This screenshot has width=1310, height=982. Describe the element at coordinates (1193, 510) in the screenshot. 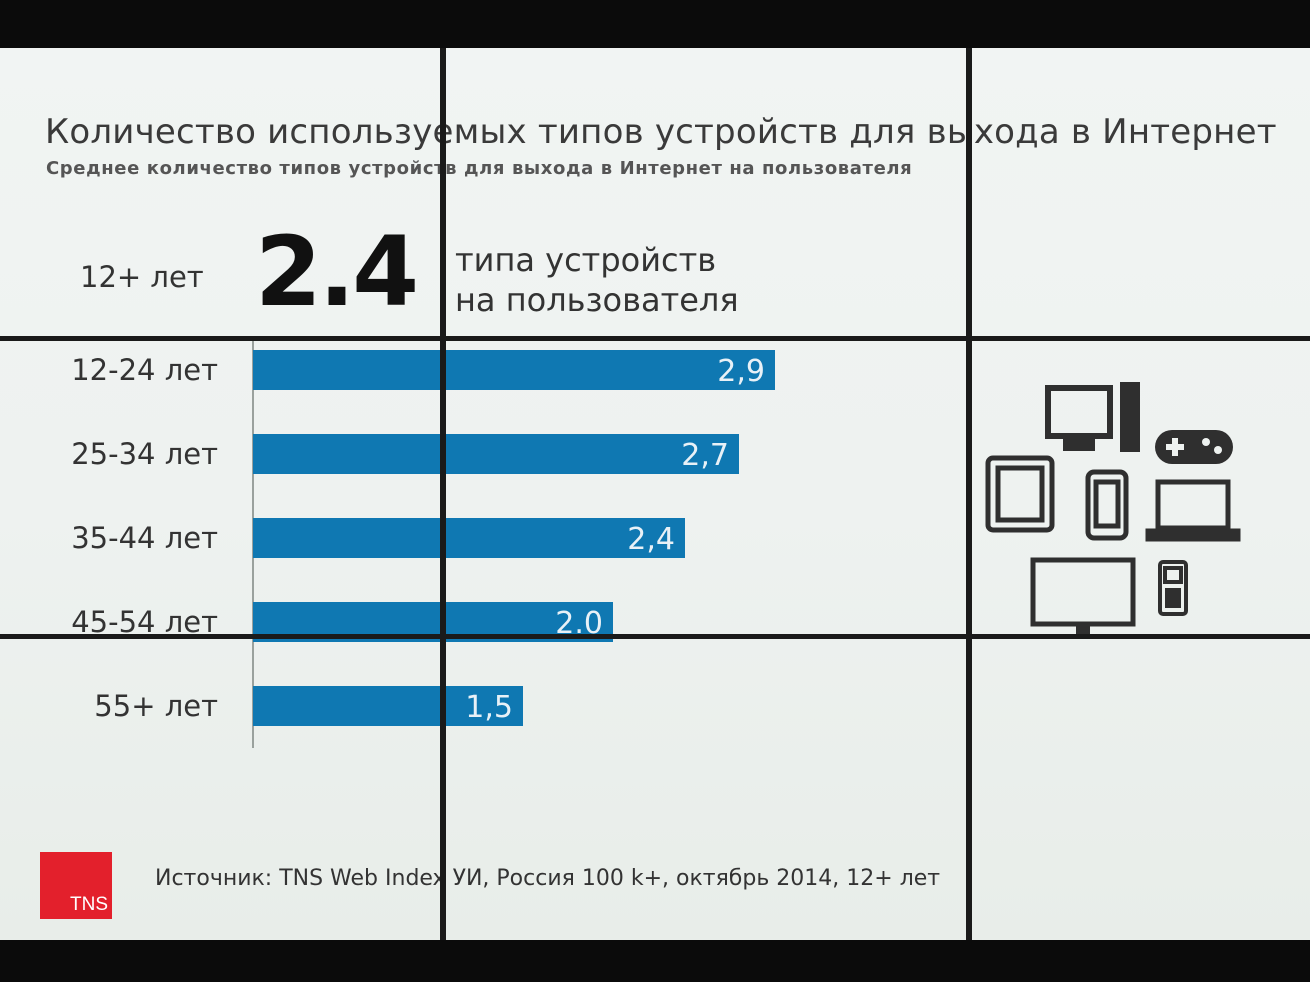

I see `laptop-icon` at that location.